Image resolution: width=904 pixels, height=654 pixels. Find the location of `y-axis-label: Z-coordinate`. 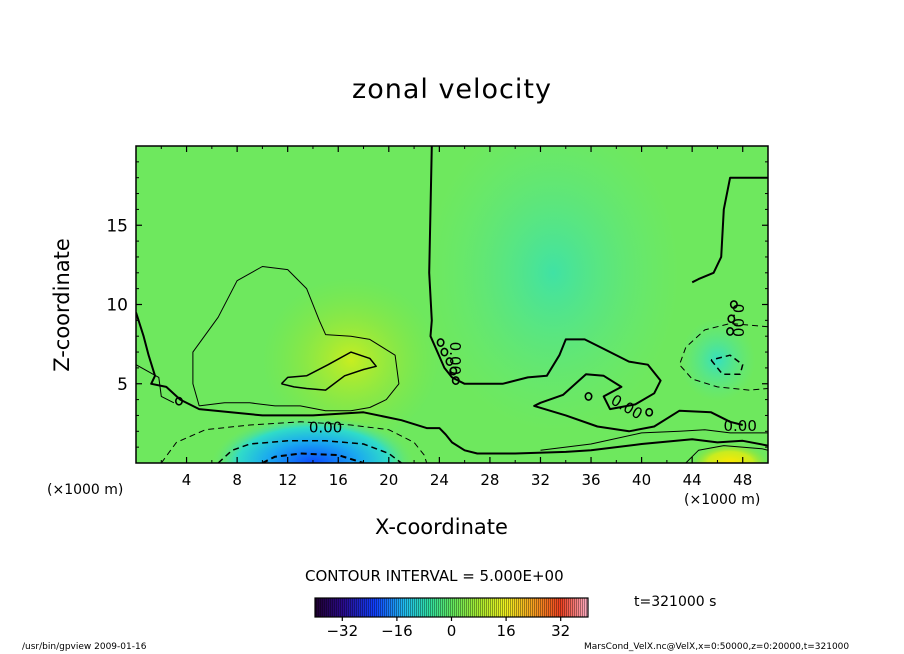

y-axis-label: Z-coordinate is located at coordinates (62, 305).